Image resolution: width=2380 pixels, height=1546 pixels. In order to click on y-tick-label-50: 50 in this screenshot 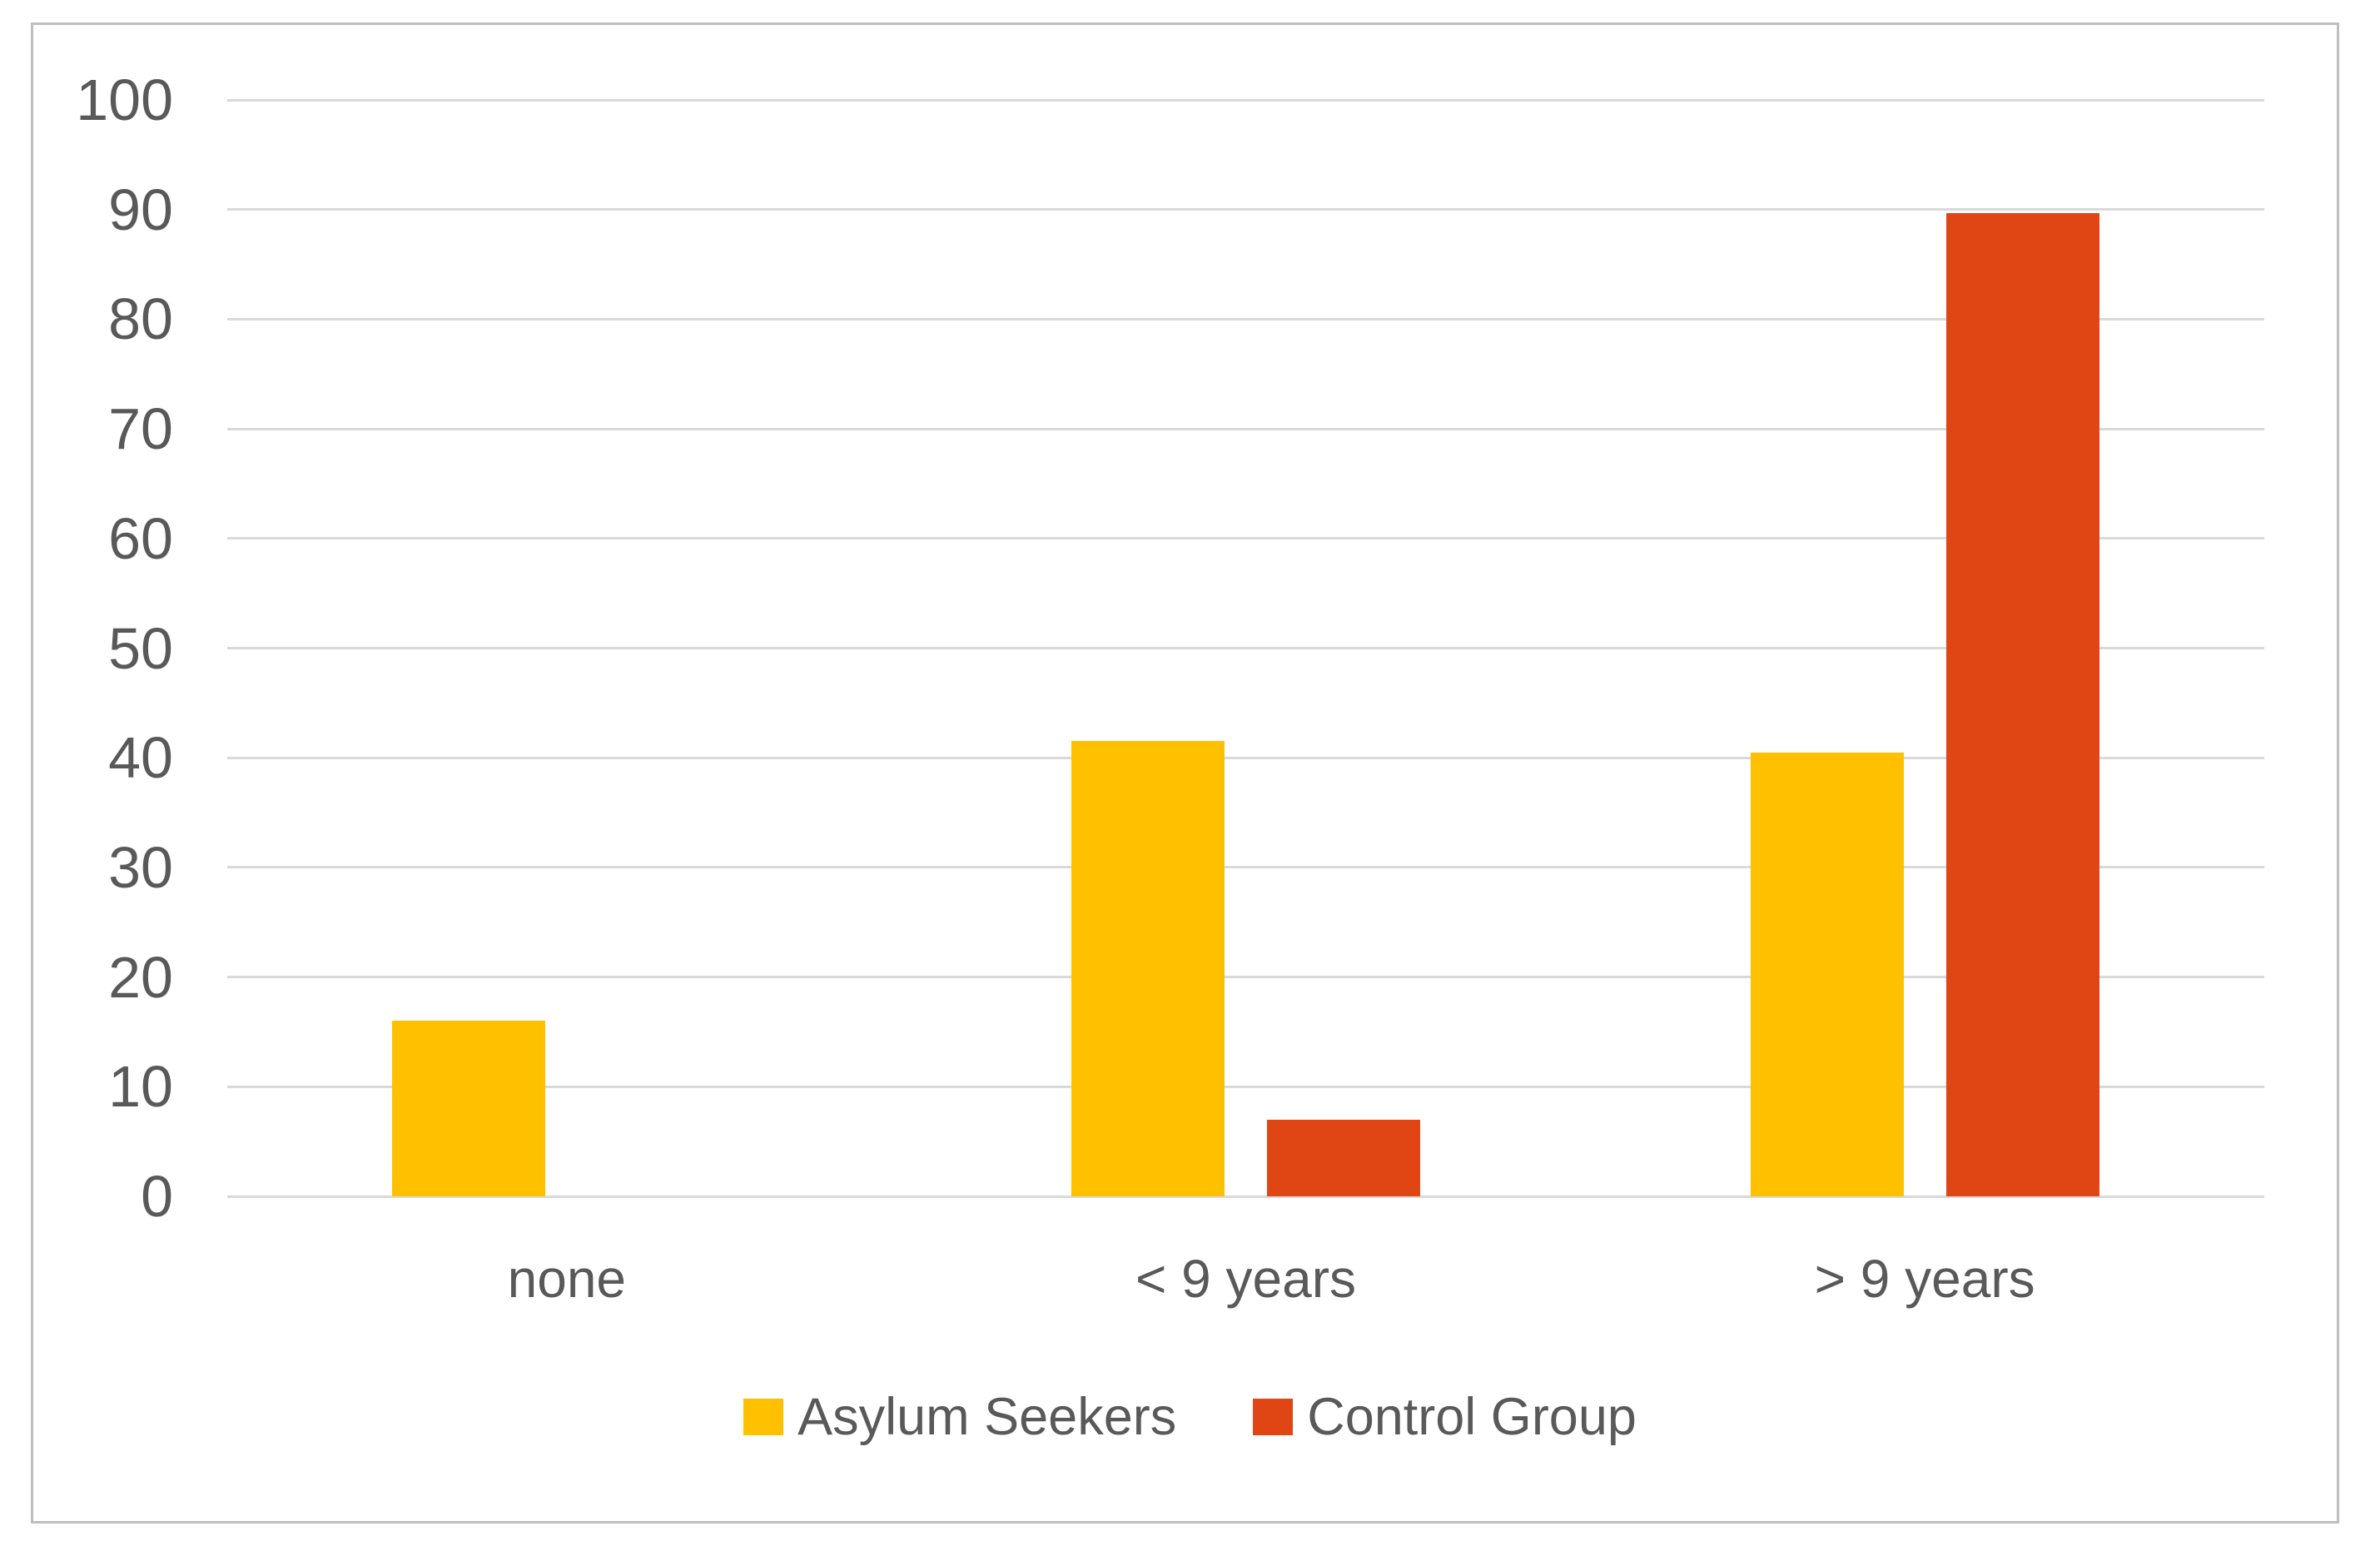, I will do `click(140, 648)`.